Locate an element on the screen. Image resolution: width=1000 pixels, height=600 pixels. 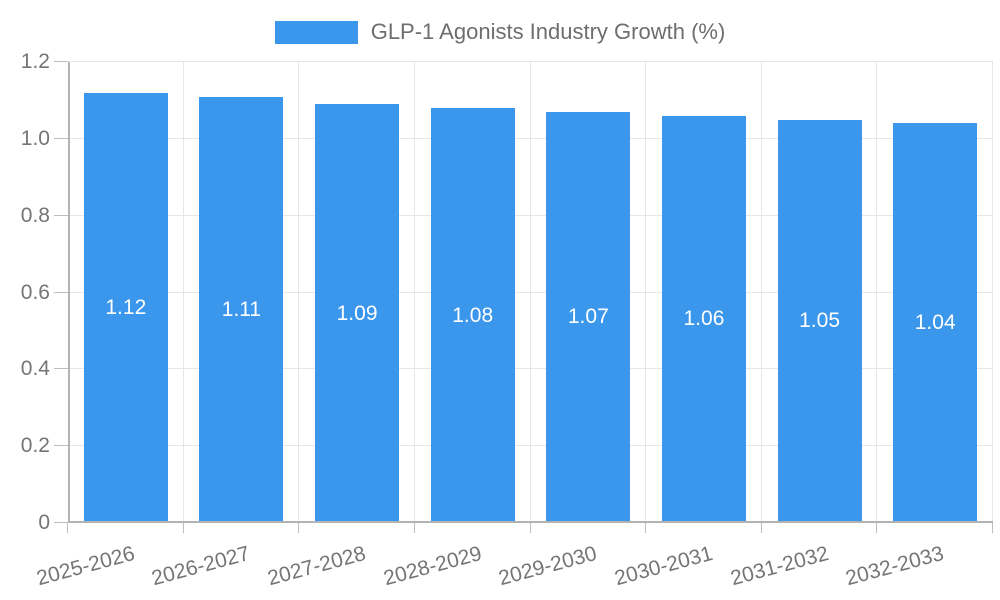
y-axis-label: 0.4 is located at coordinates (35, 369).